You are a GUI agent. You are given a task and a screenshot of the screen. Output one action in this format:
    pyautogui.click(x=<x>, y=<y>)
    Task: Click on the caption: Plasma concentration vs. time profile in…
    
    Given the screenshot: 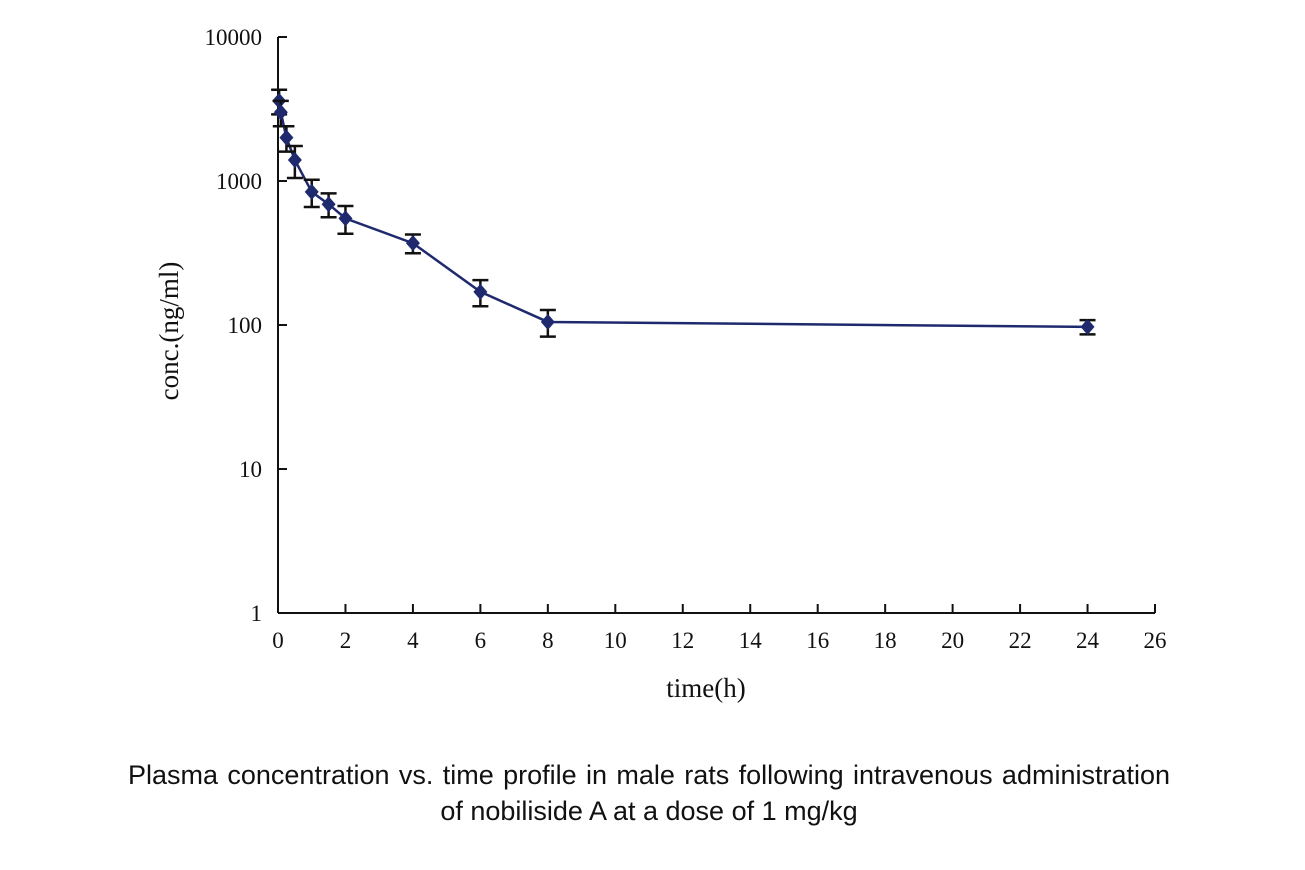 What is the action you would take?
    pyautogui.click(x=649, y=793)
    